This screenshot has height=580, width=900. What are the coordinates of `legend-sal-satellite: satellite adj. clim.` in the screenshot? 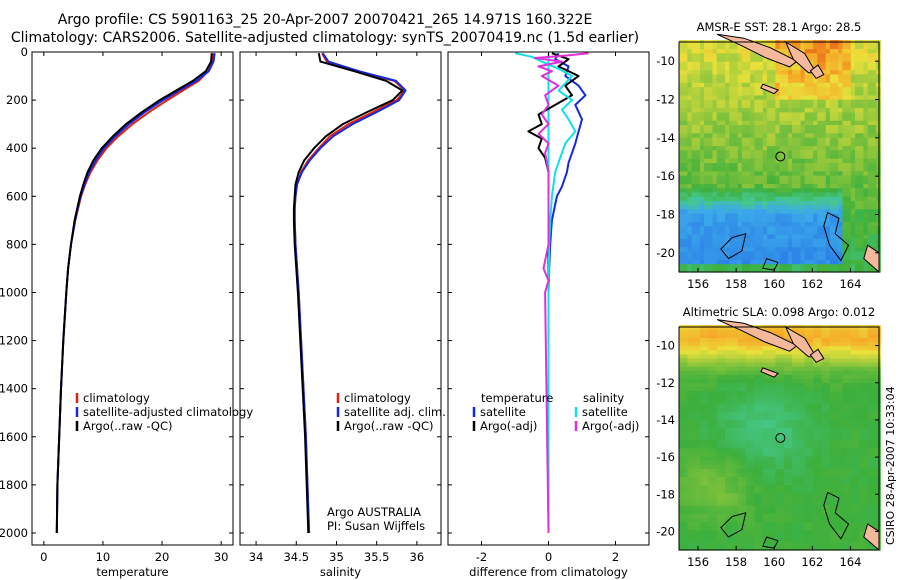 It's located at (395, 412).